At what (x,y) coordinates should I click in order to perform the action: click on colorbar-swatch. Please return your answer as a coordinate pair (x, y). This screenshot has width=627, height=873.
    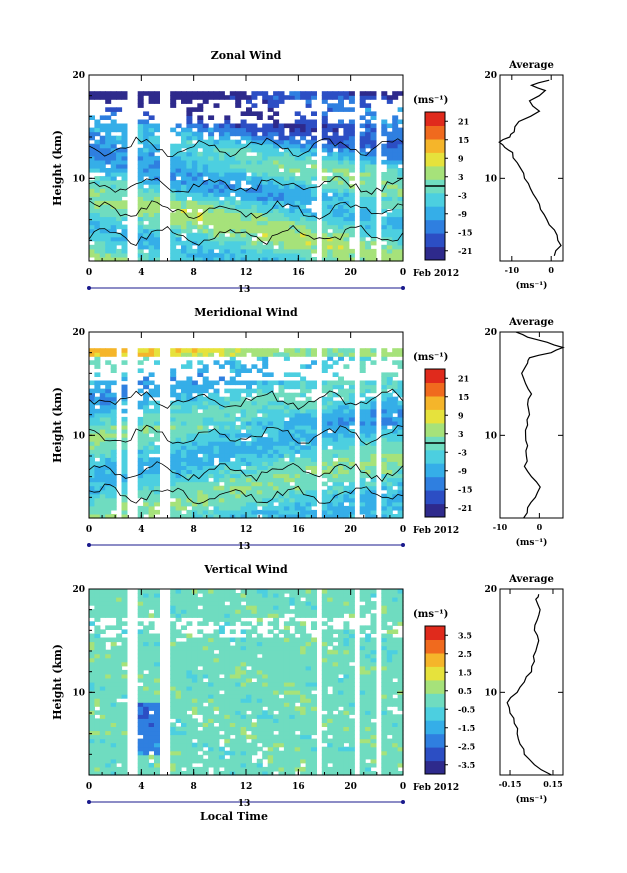
    Looking at the image, I should click on (435, 389).